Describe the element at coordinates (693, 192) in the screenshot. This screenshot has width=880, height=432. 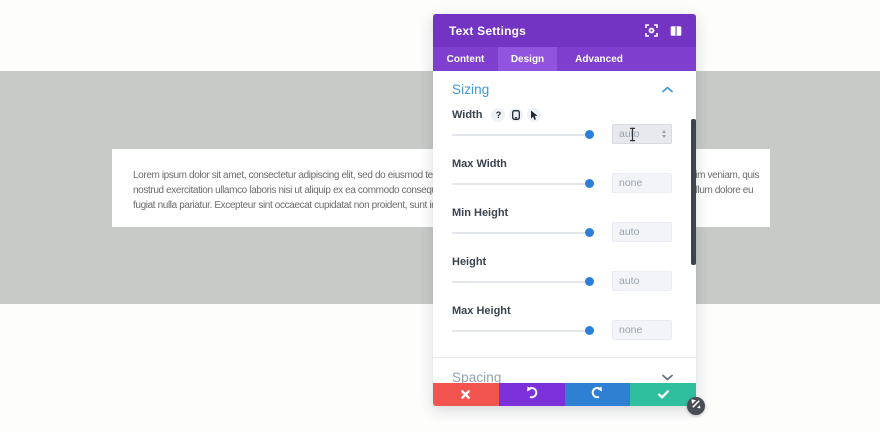
I see `modal-scrollbar` at that location.